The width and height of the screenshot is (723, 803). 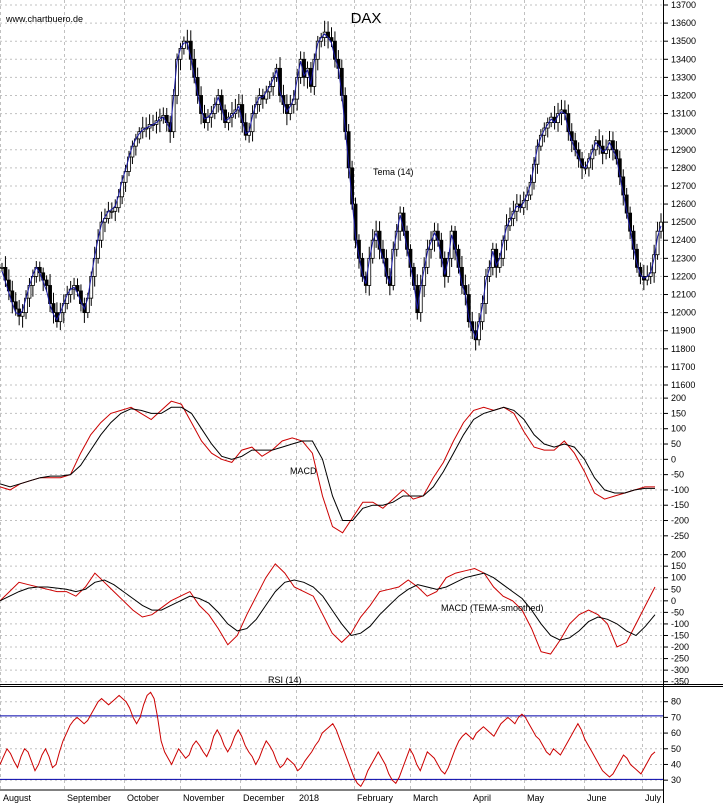 What do you see at coordinates (264, 798) in the screenshot?
I see `x-tick-label: December` at bounding box center [264, 798].